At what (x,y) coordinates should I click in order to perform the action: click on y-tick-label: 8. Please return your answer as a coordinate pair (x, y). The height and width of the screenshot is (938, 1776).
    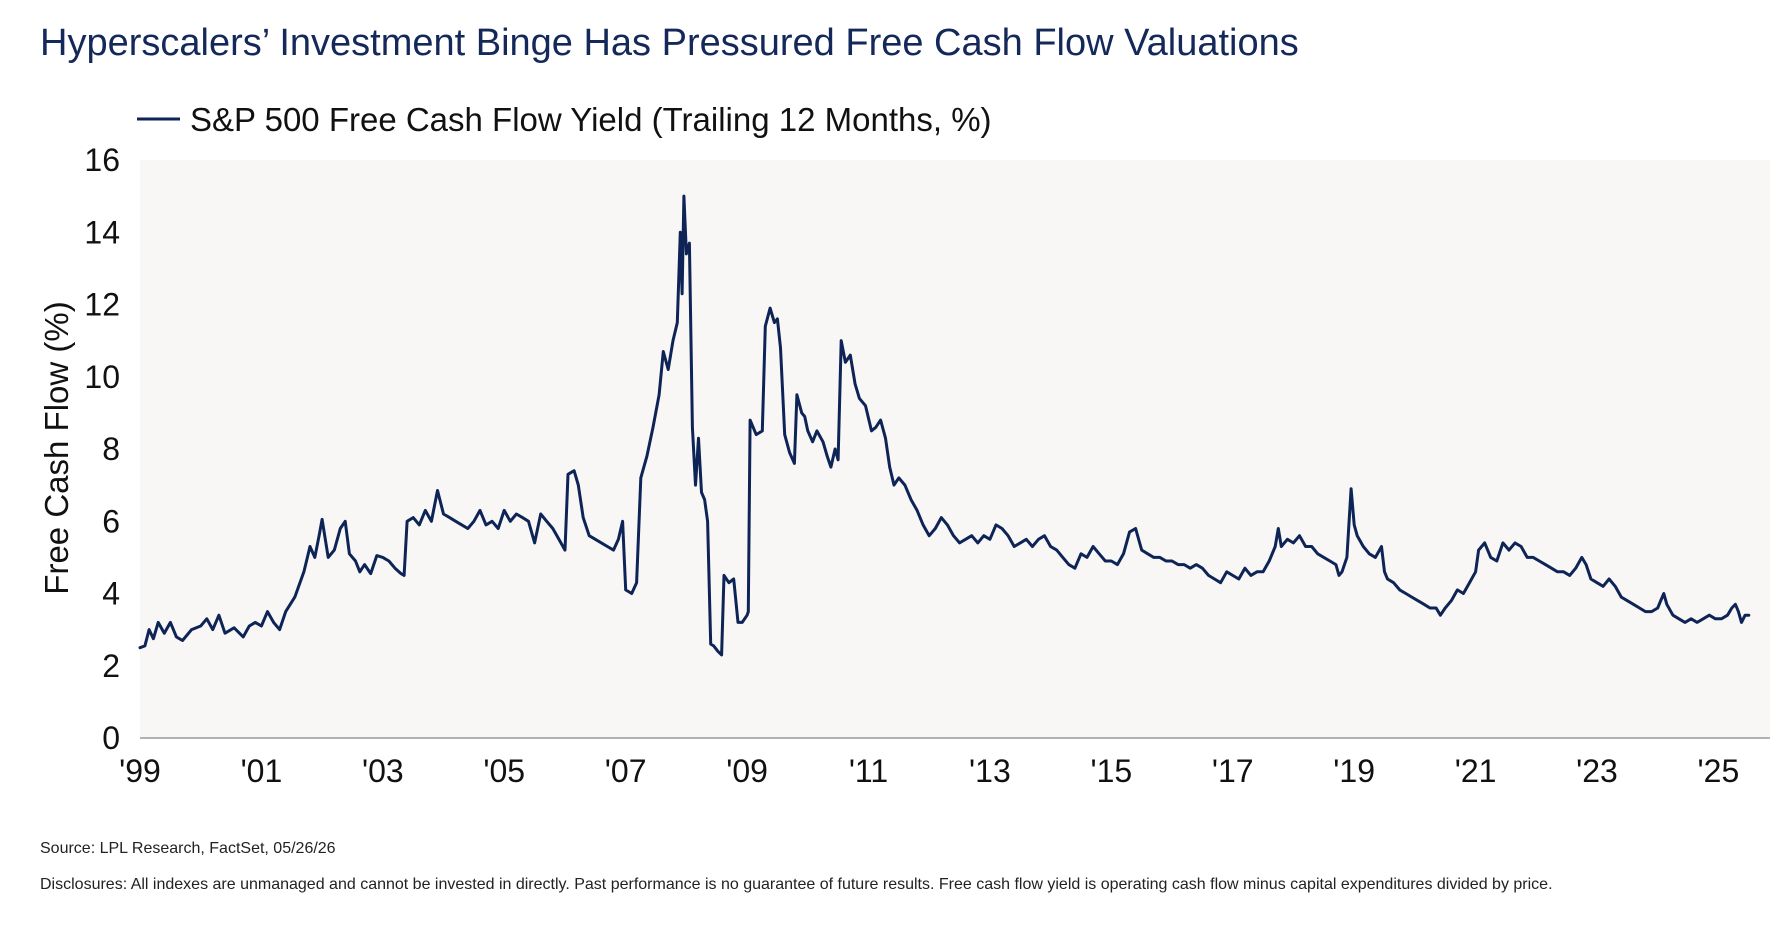
    Looking at the image, I should click on (111, 449).